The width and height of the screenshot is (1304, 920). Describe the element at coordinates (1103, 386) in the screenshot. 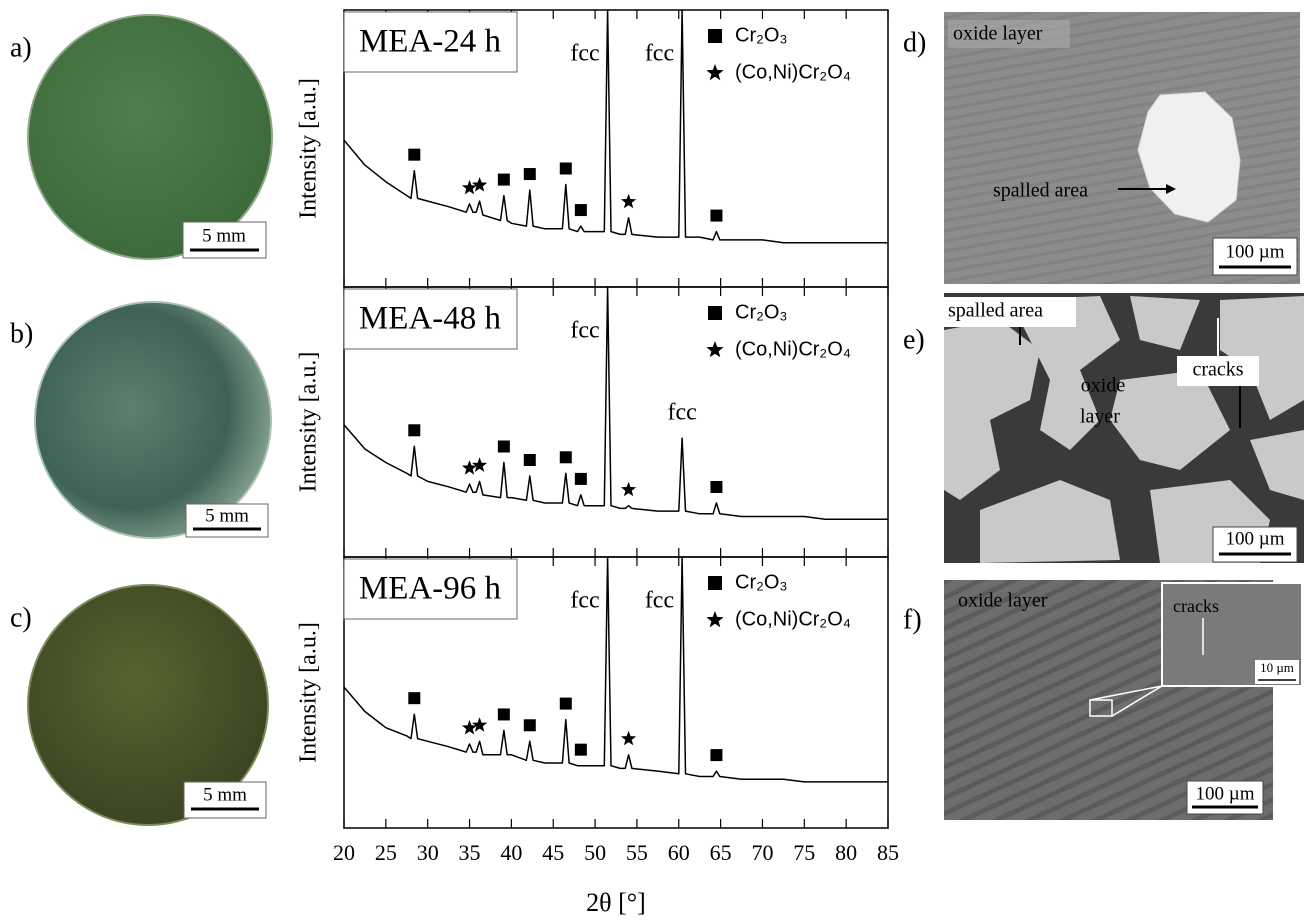

I see `annotation: oxide` at that location.